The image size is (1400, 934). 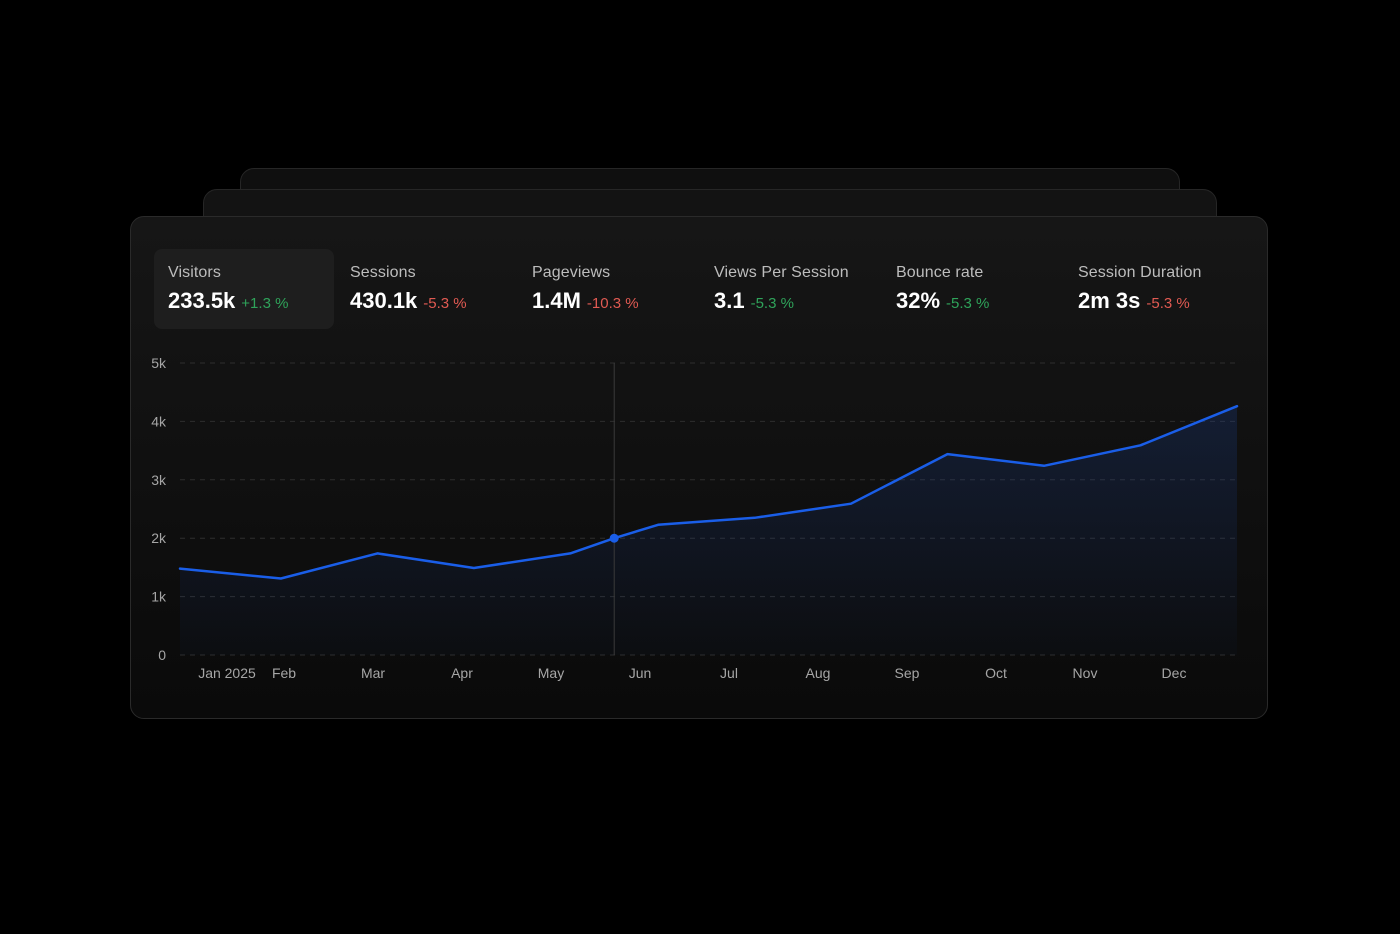 I want to click on metric-change: +1.3 %, so click(x=265, y=303).